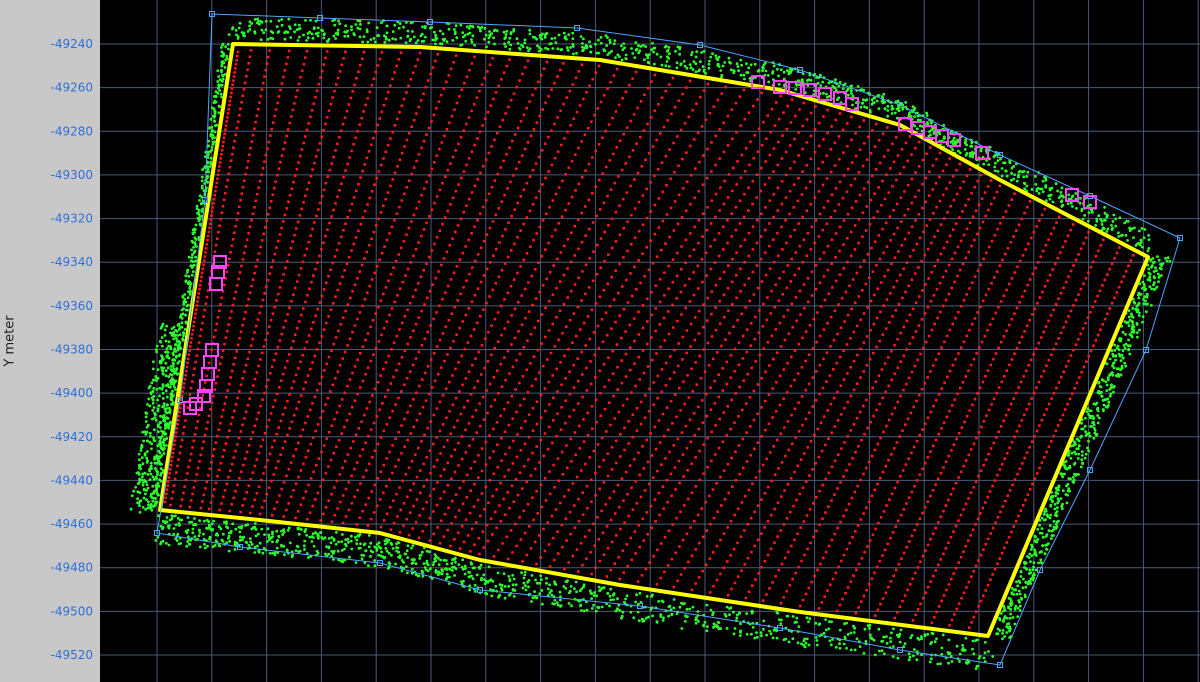 This screenshot has width=1200, height=682. I want to click on y-tick-label: -49300, so click(71, 175).